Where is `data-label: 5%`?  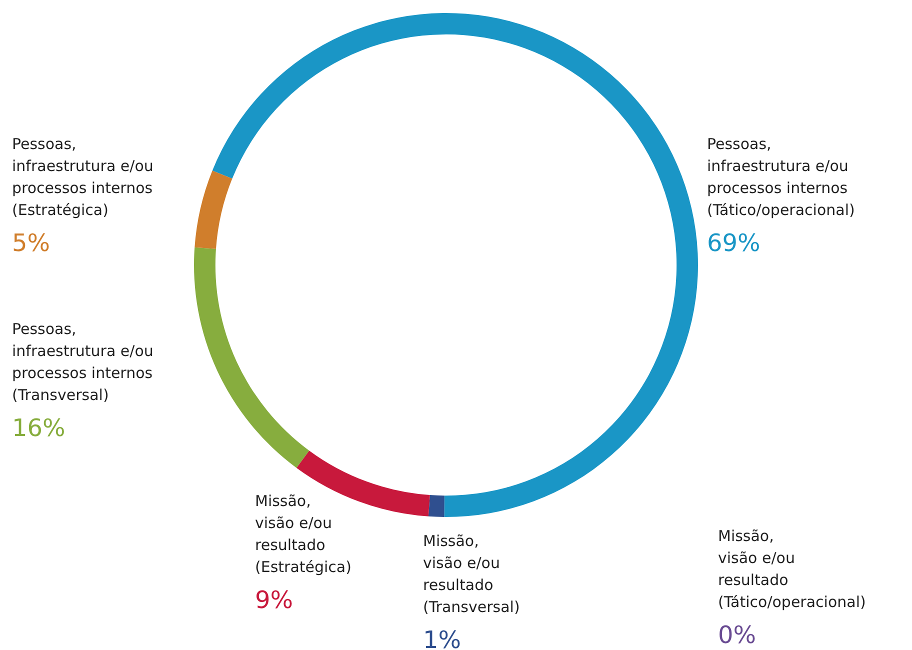 data-label: 5% is located at coordinates (31, 243).